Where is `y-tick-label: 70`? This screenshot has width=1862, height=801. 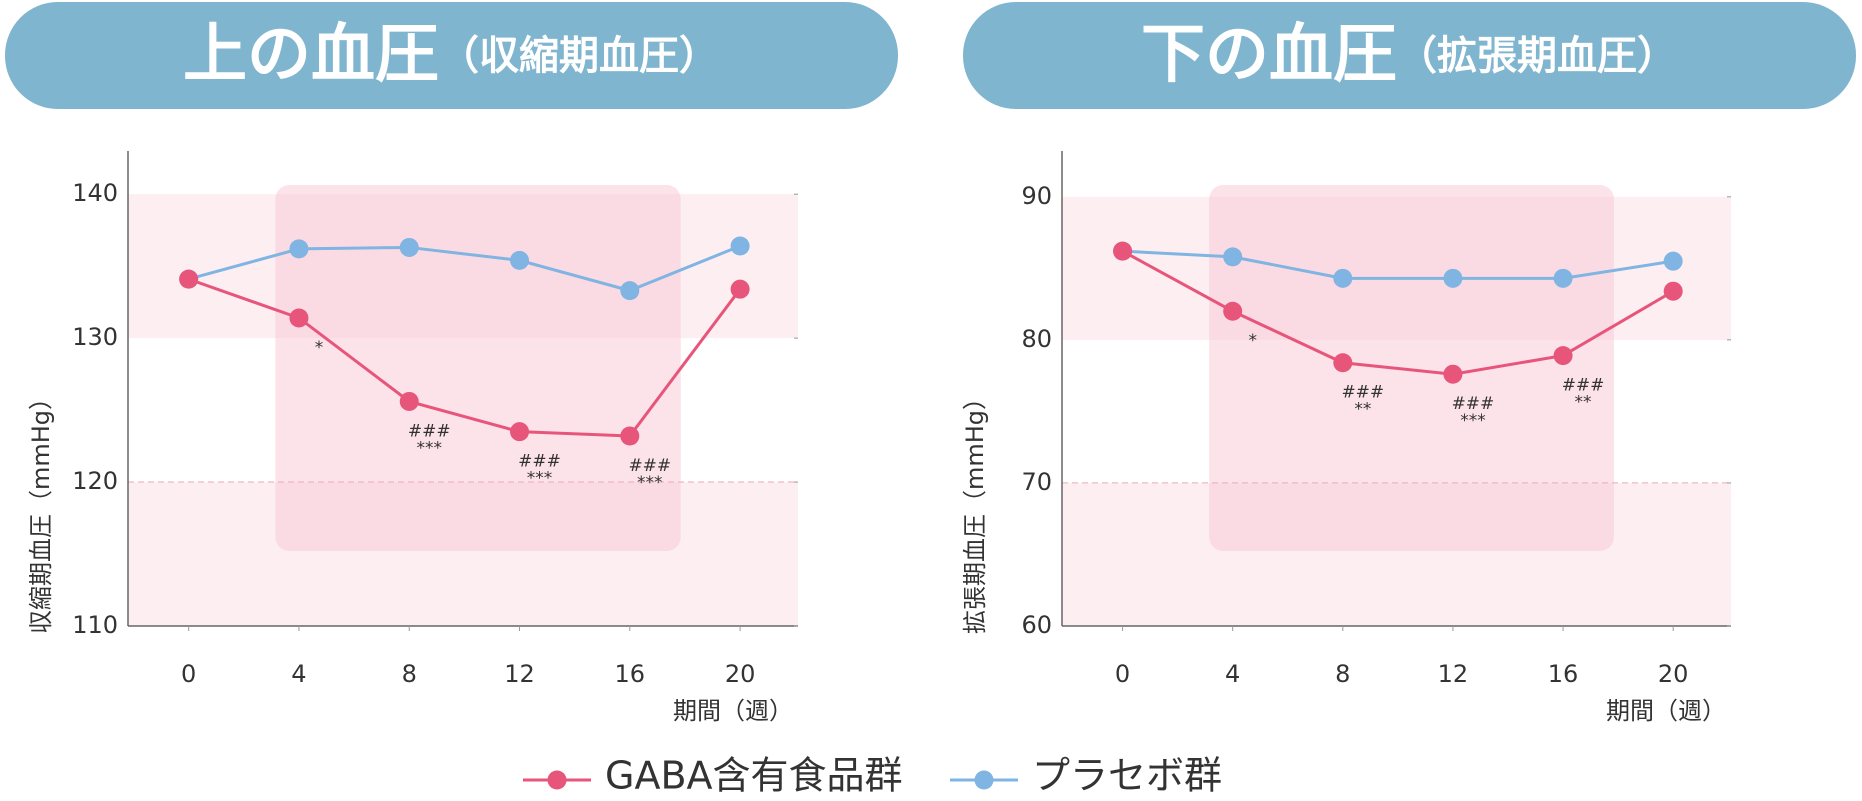 y-tick-label: 70 is located at coordinates (1036, 482).